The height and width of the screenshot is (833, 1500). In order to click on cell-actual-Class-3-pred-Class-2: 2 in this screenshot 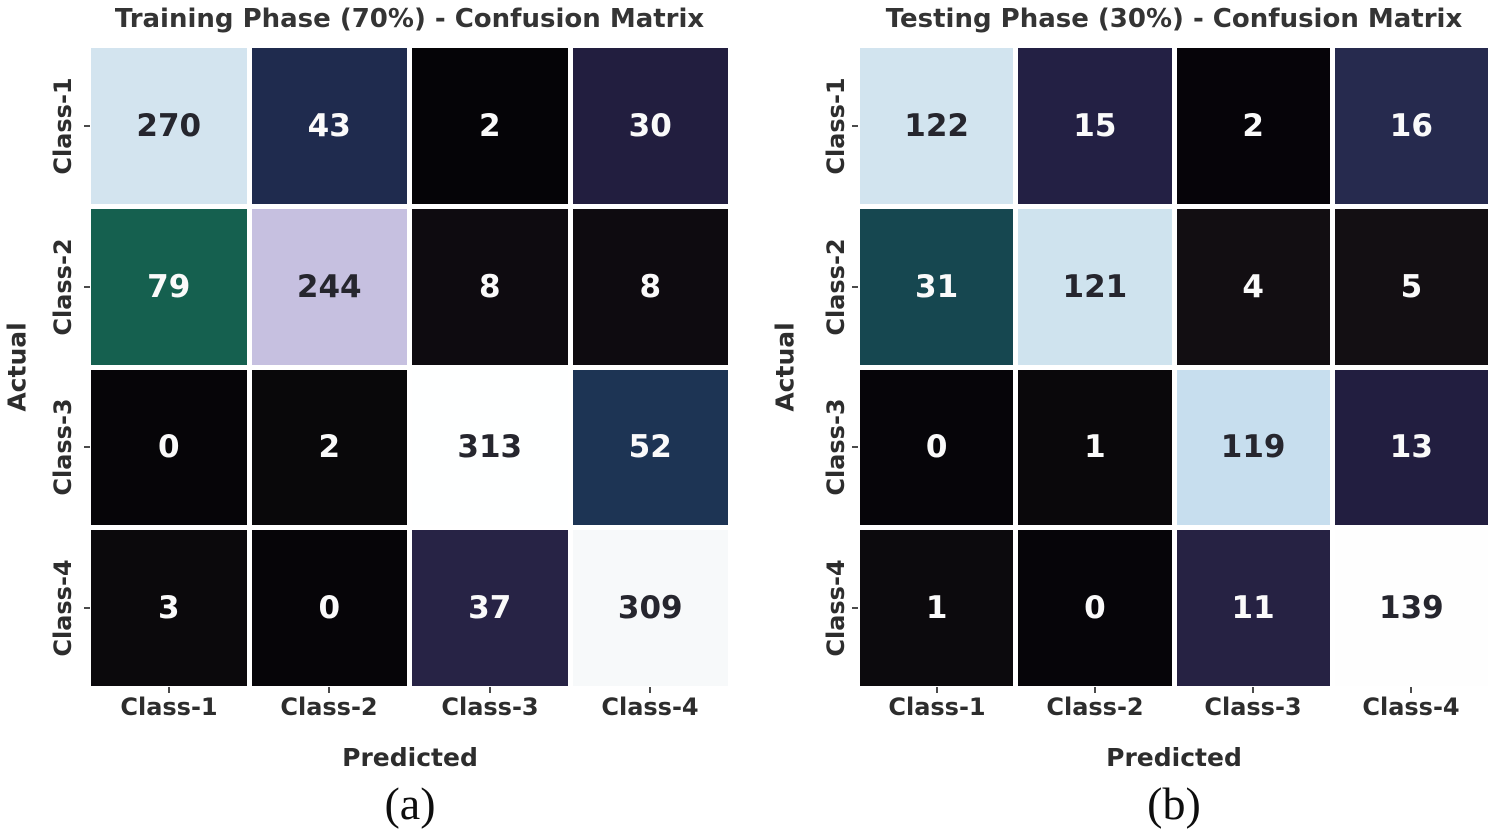, I will do `click(329, 447)`.